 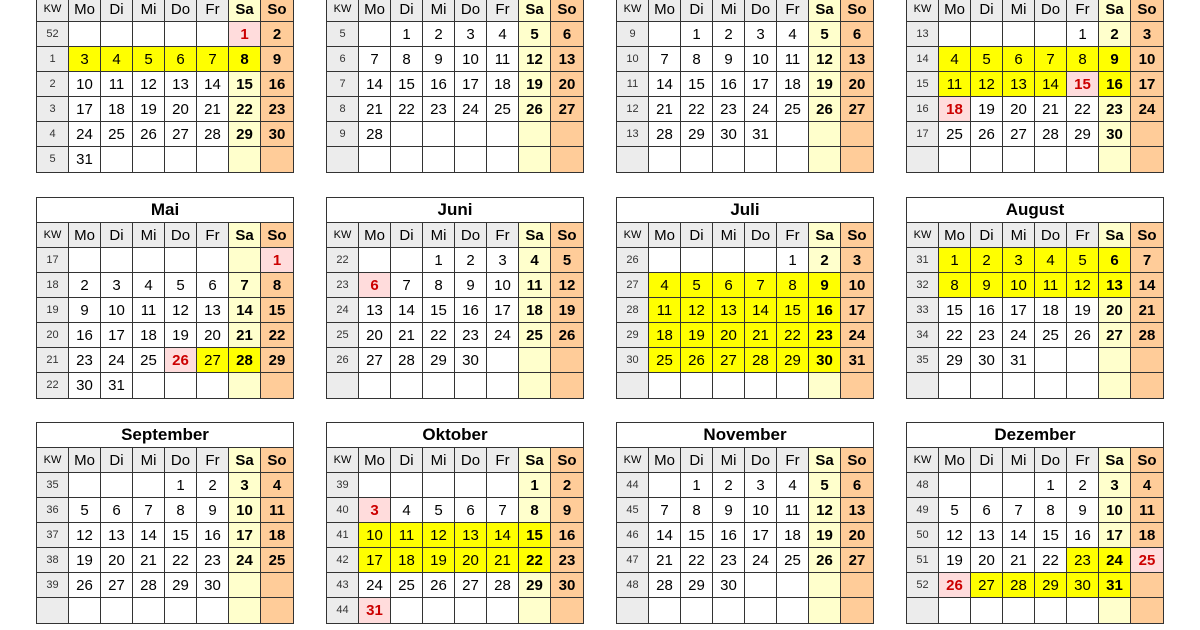 I want to click on day-cell: 30, so click(x=729, y=134).